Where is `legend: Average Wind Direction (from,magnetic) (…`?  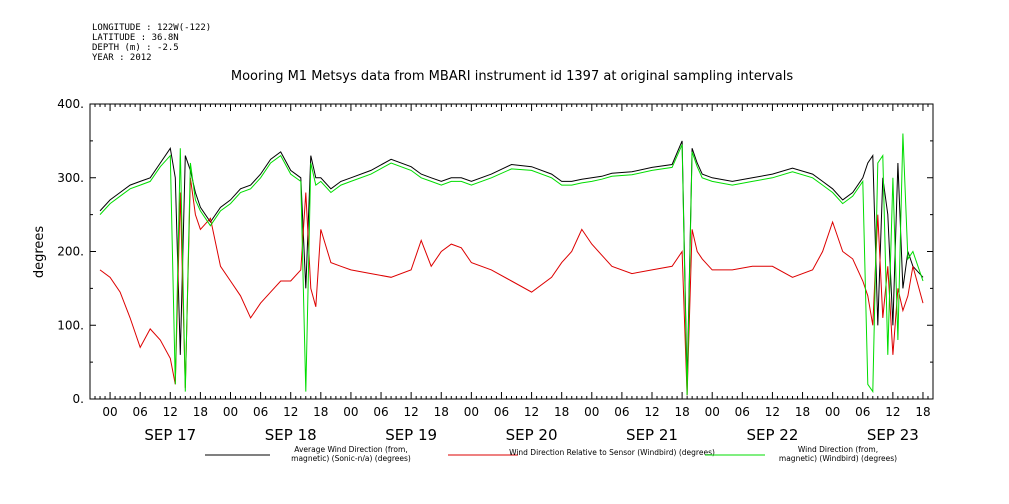
legend: Average Wind Direction (from,magnetic) (… is located at coordinates (551, 454).